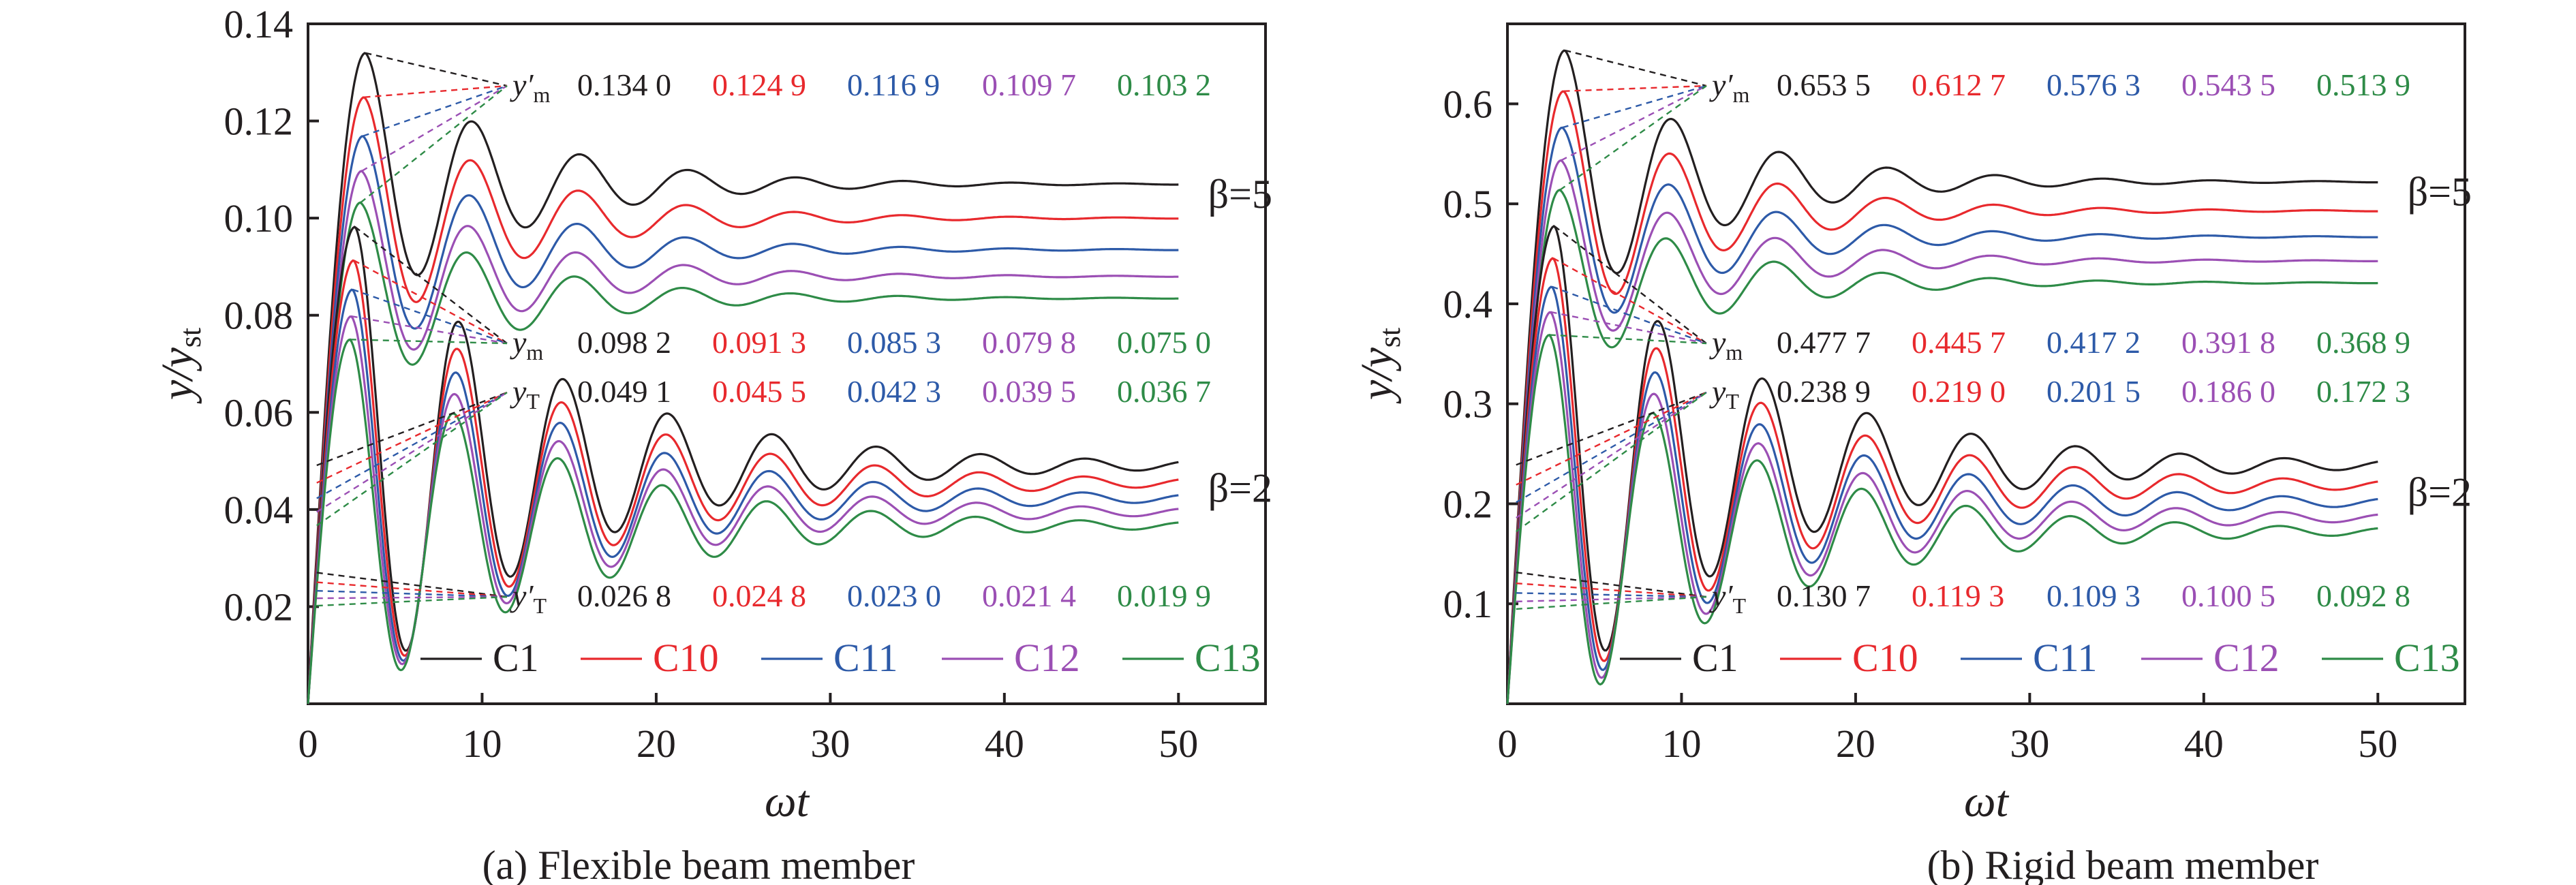  What do you see at coordinates (1029, 84) in the screenshot?
I see `annotation-value-C12: 0.109 7` at bounding box center [1029, 84].